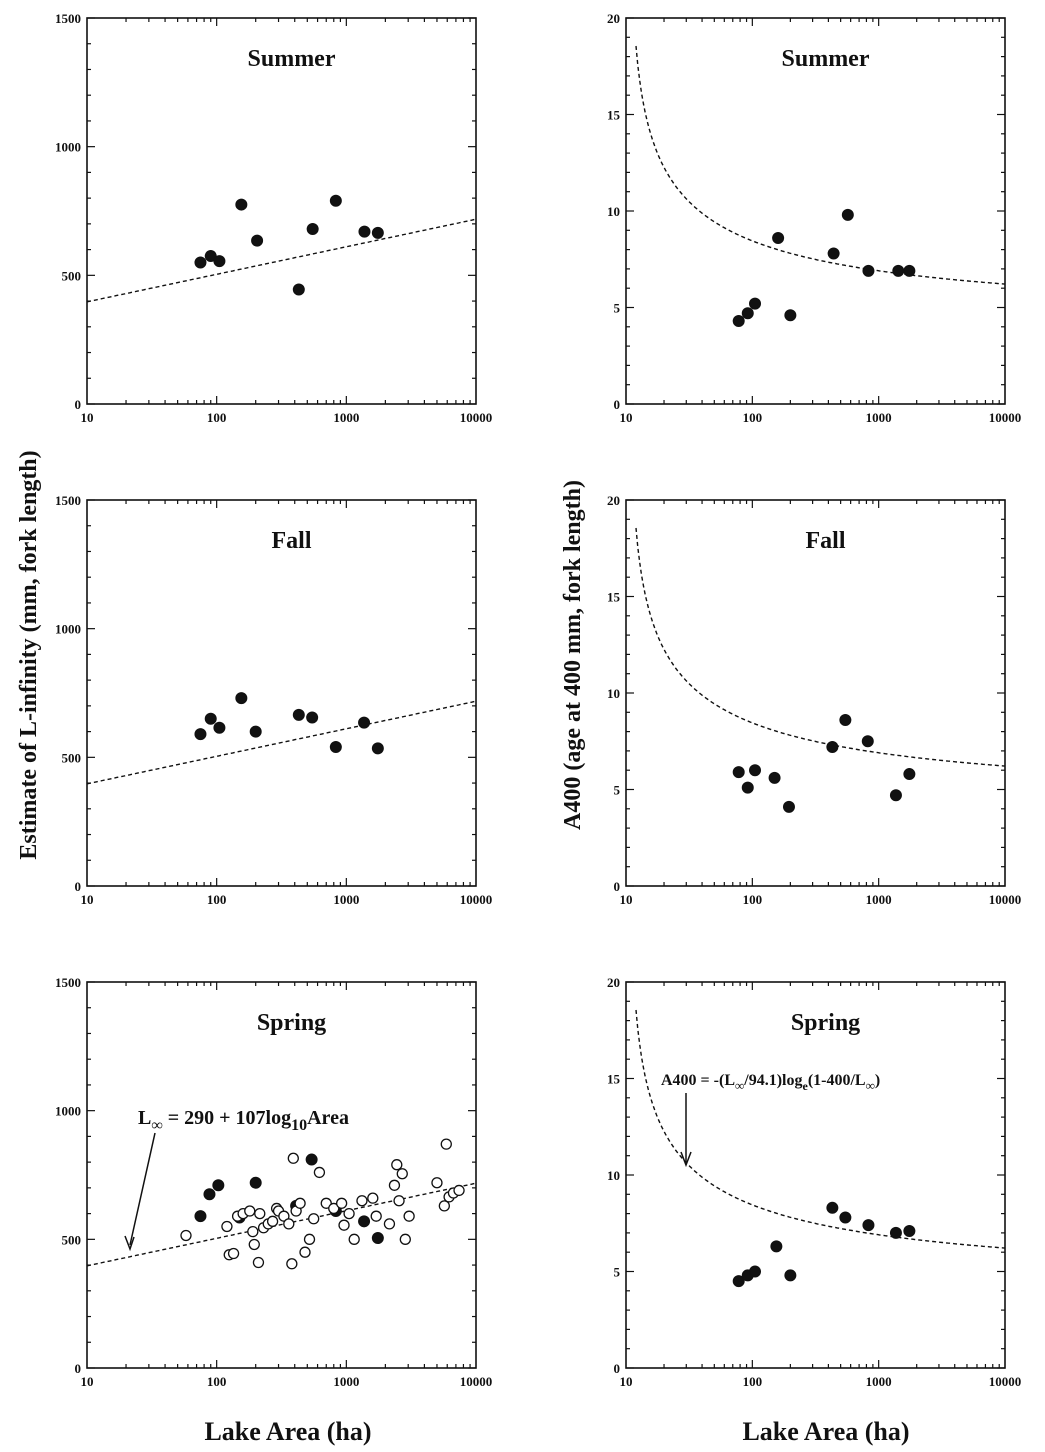 This screenshot has width=1045, height=1452. I want to click on y-tick-label: 1000, so click(68, 147).